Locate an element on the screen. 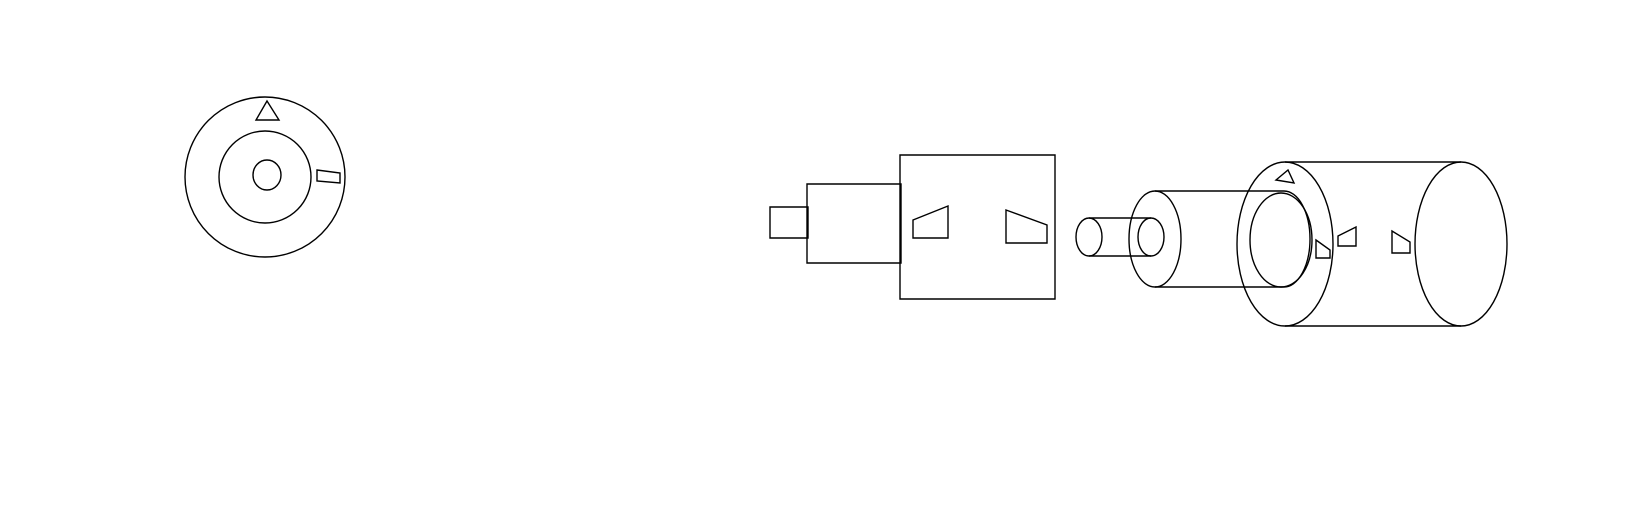 This screenshot has width=1640, height=520. shaft-right-wedge is located at coordinates (1026, 226).